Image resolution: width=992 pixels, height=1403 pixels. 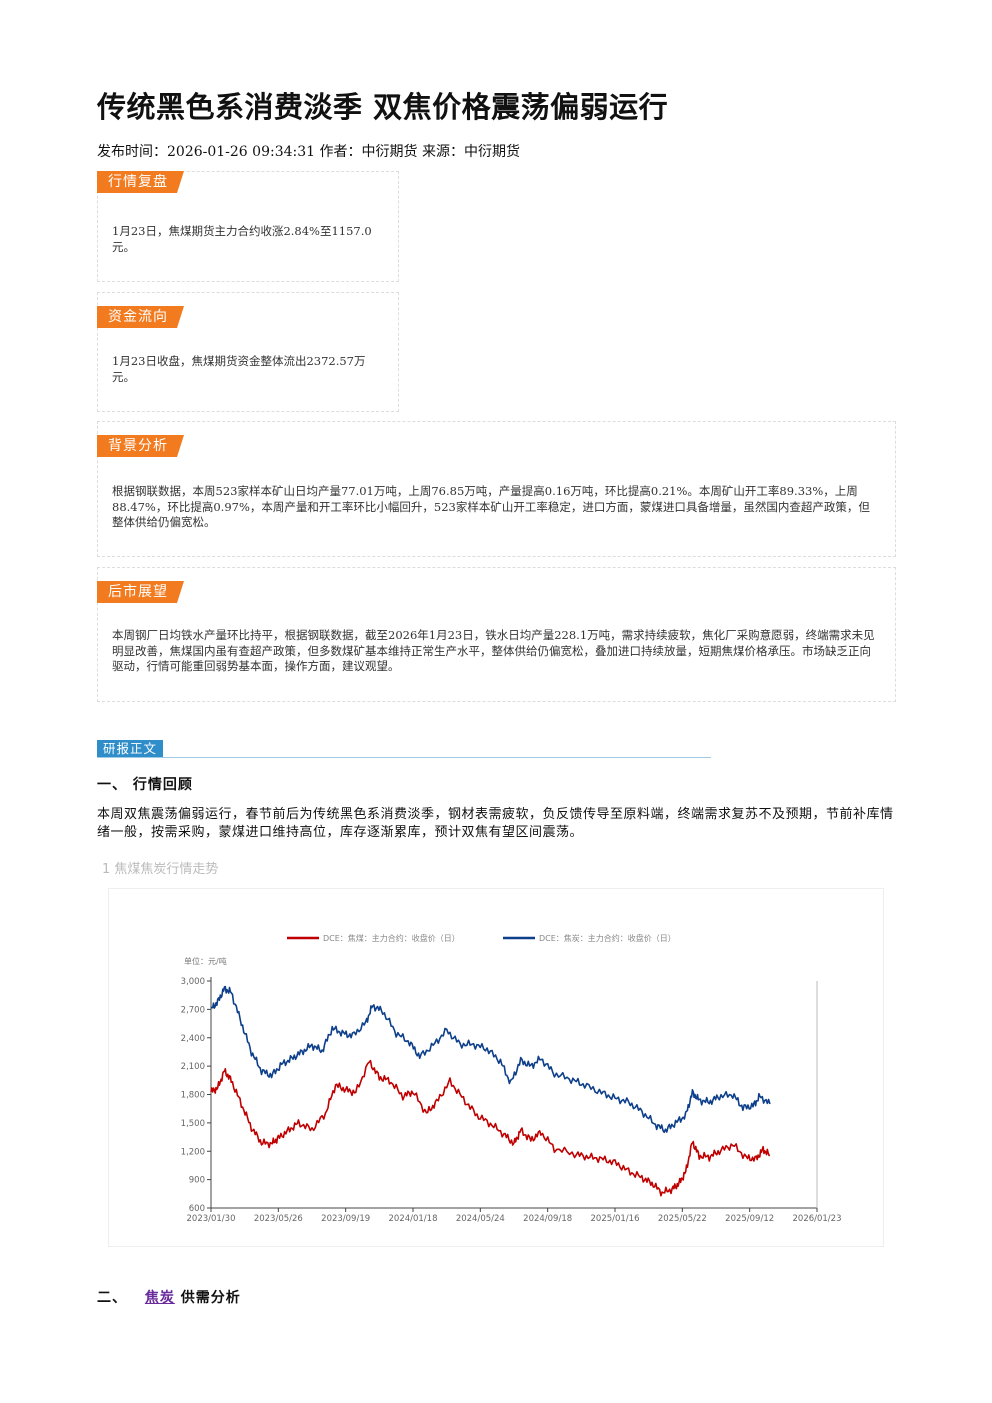 I want to click on x-tick-label: 2025/09/12, so click(x=749, y=1219).